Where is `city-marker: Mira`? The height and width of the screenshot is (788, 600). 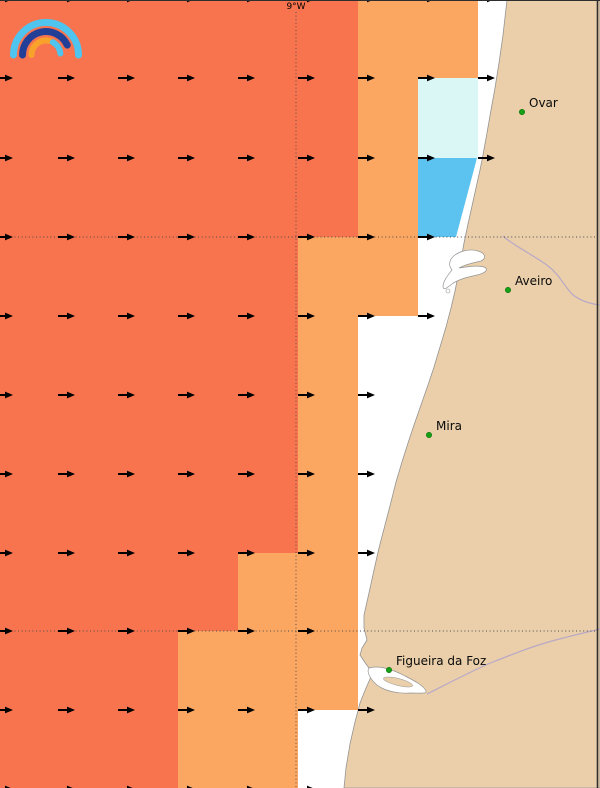 city-marker: Mira is located at coordinates (443, 428).